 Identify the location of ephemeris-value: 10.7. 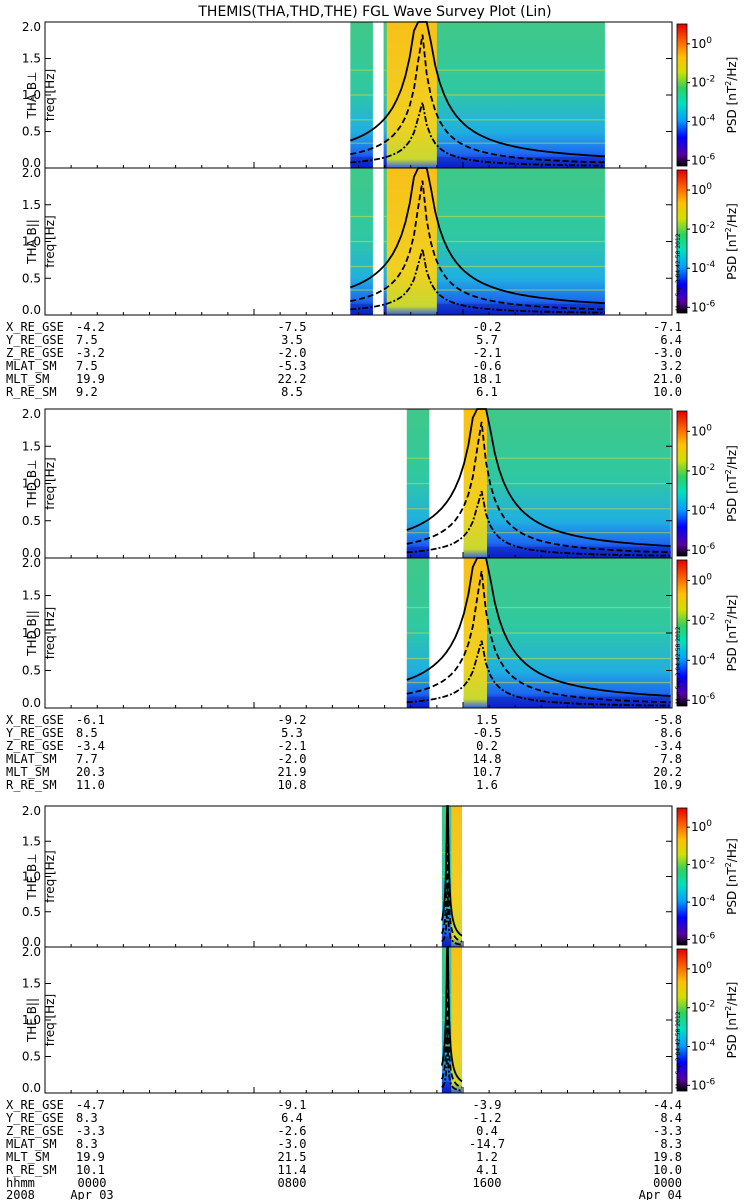
(487, 772).